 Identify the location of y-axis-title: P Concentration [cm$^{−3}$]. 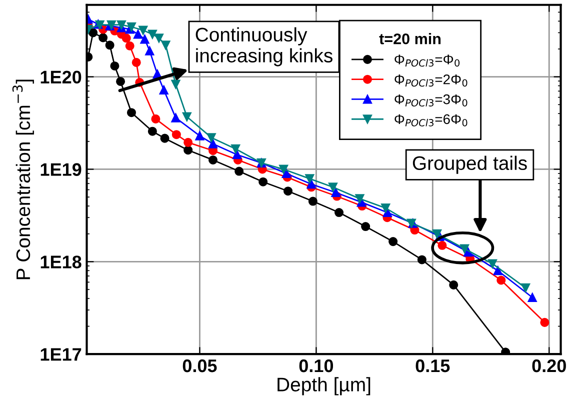
(23, 180).